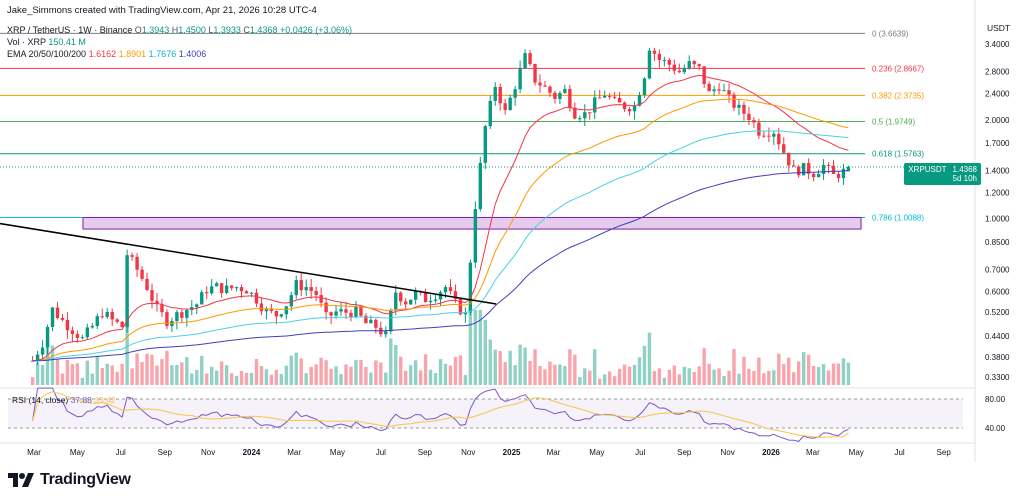  I want to click on volume-legend: Vol · XRP 150.41 M, so click(46, 42).